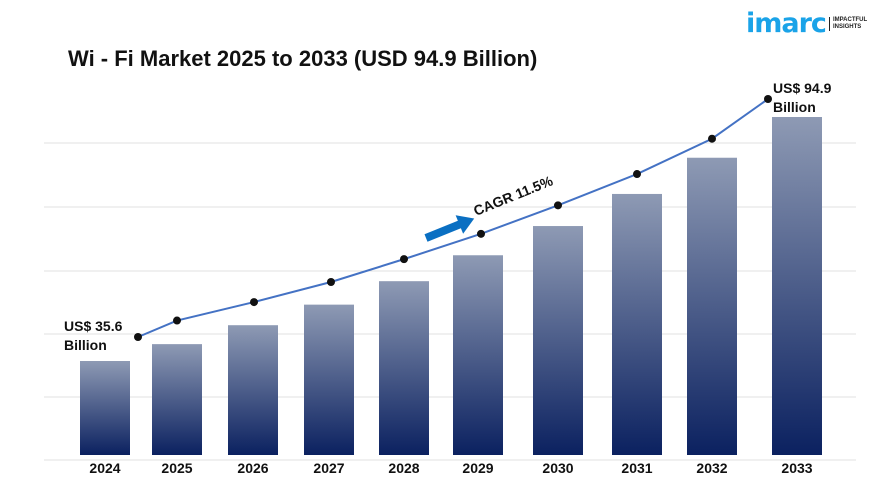  I want to click on bar-2029, so click(478, 355).